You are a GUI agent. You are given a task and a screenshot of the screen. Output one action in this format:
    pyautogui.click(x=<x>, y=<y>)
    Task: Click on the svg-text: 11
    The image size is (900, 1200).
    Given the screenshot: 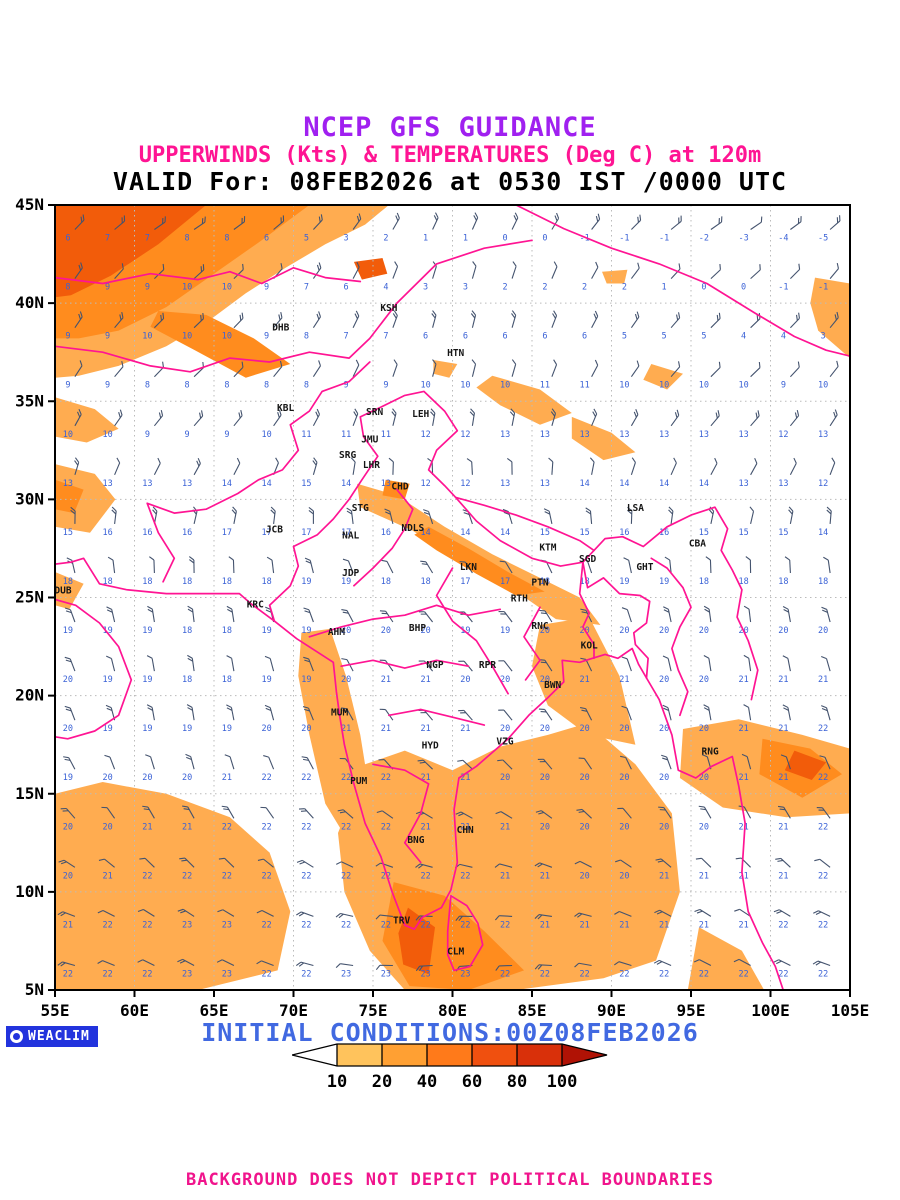 What is the action you would take?
    pyautogui.click(x=386, y=435)
    